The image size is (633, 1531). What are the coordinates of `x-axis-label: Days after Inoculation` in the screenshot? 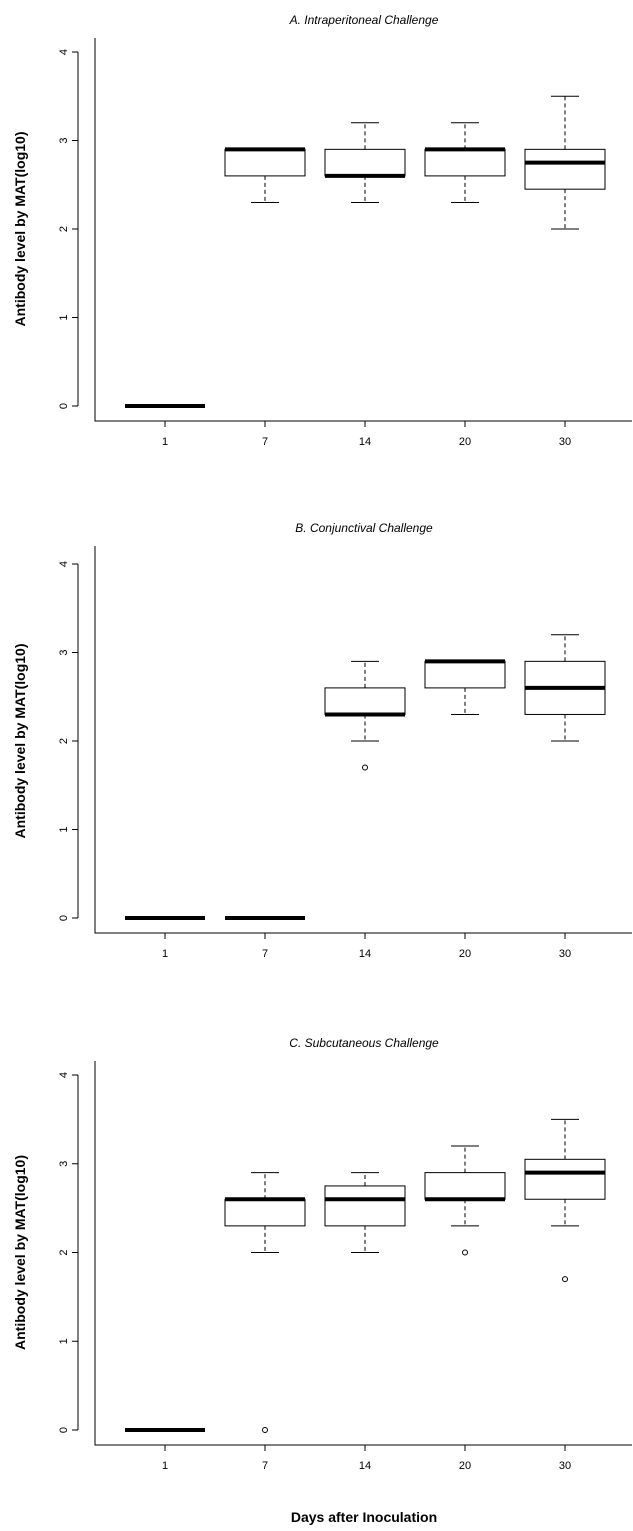 It's located at (364, 1517).